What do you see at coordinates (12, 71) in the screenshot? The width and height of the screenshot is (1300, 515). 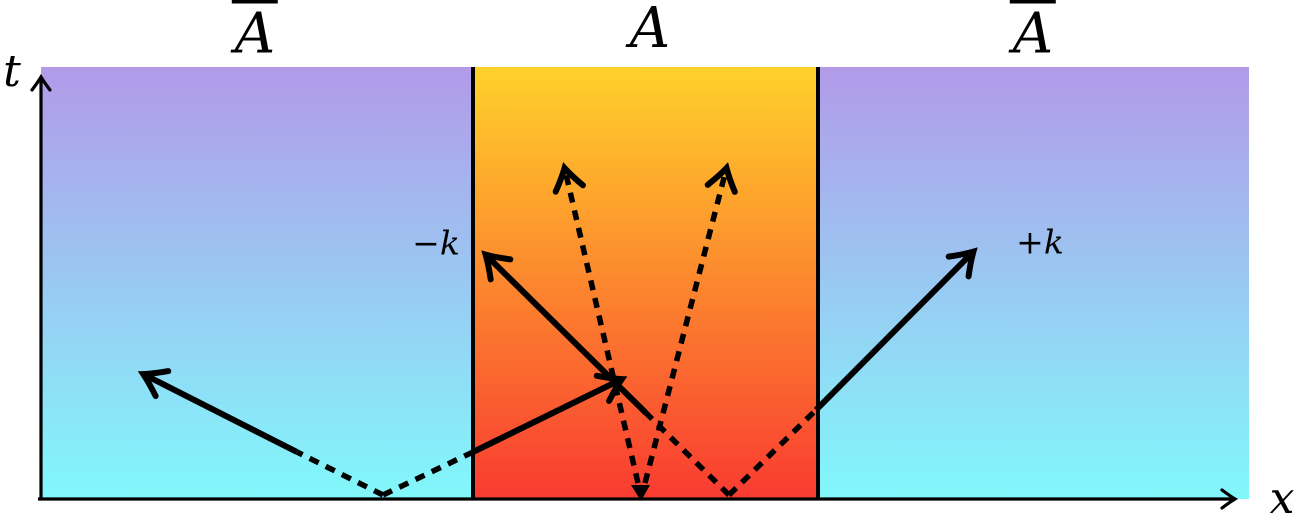 I see `t-axis-label: t` at bounding box center [12, 71].